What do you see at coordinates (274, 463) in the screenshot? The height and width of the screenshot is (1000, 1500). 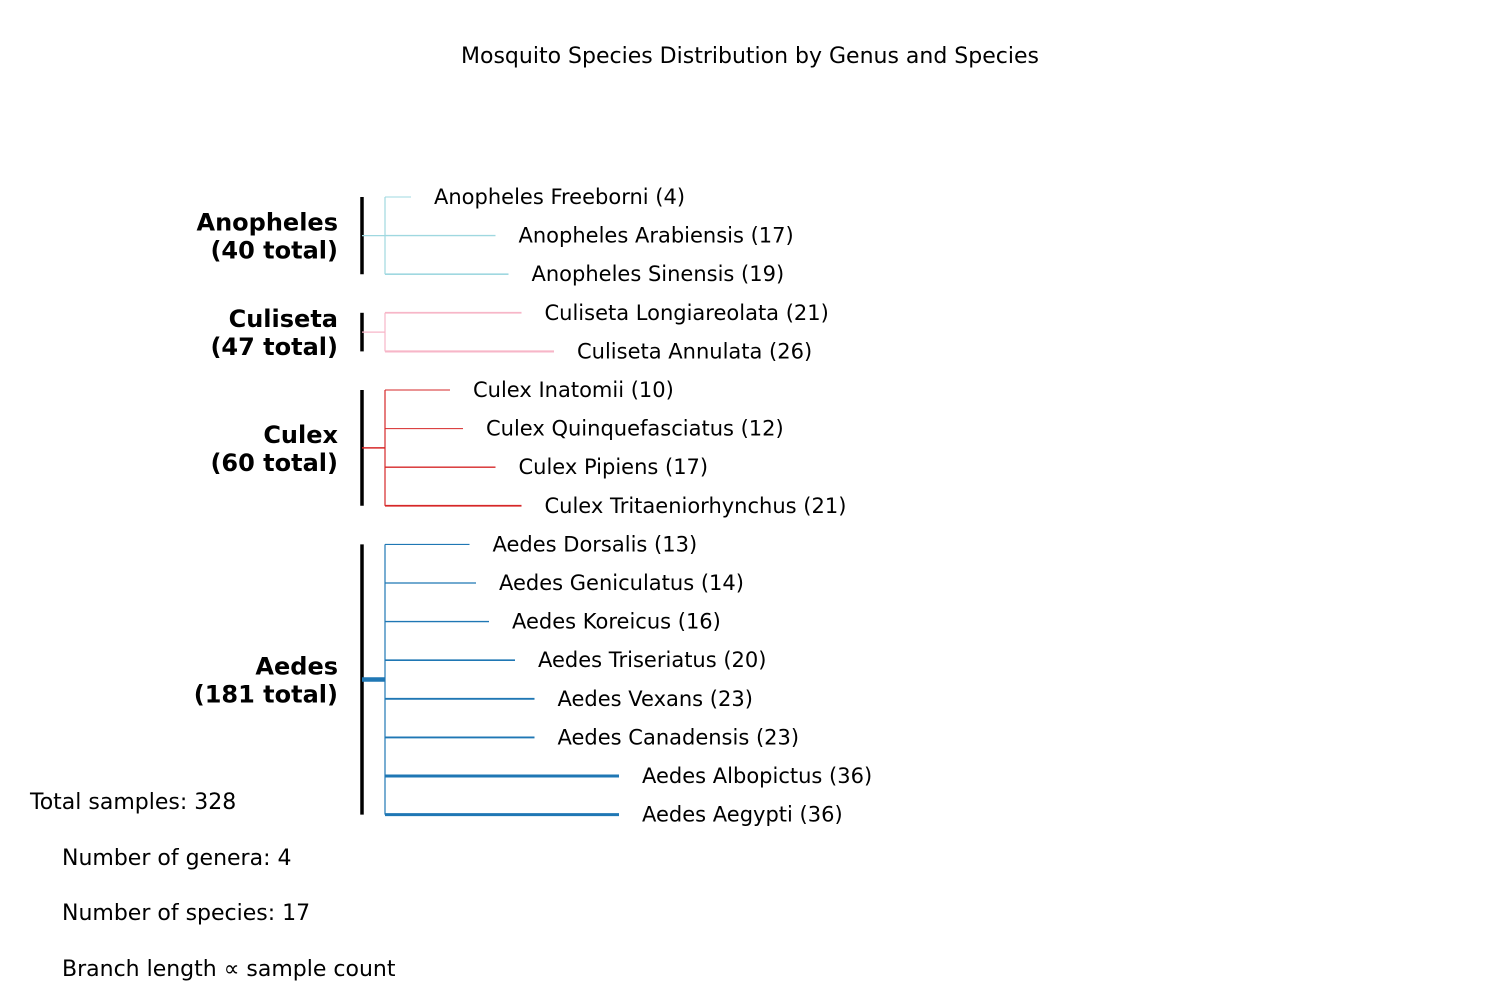 I see `genus-total-culex: (60 total)` at bounding box center [274, 463].